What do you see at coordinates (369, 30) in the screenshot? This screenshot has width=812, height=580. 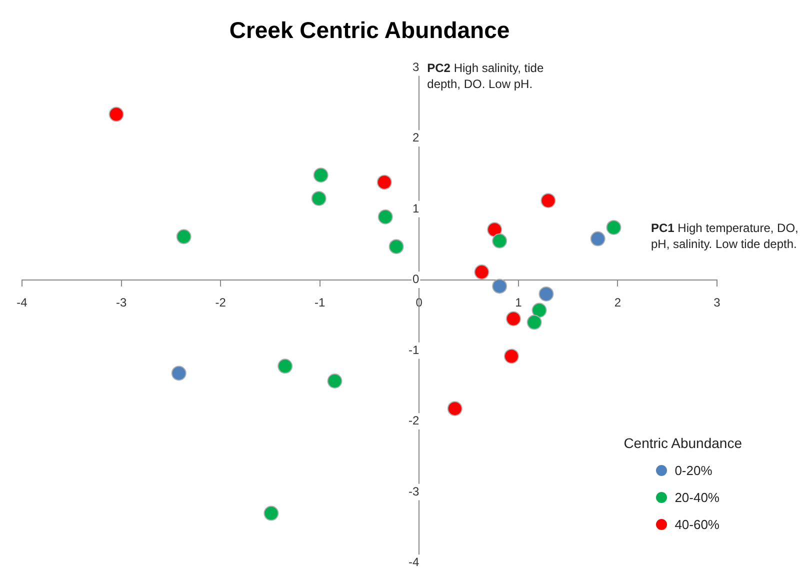 I see `chart-title: Creek Centric Abundance` at bounding box center [369, 30].